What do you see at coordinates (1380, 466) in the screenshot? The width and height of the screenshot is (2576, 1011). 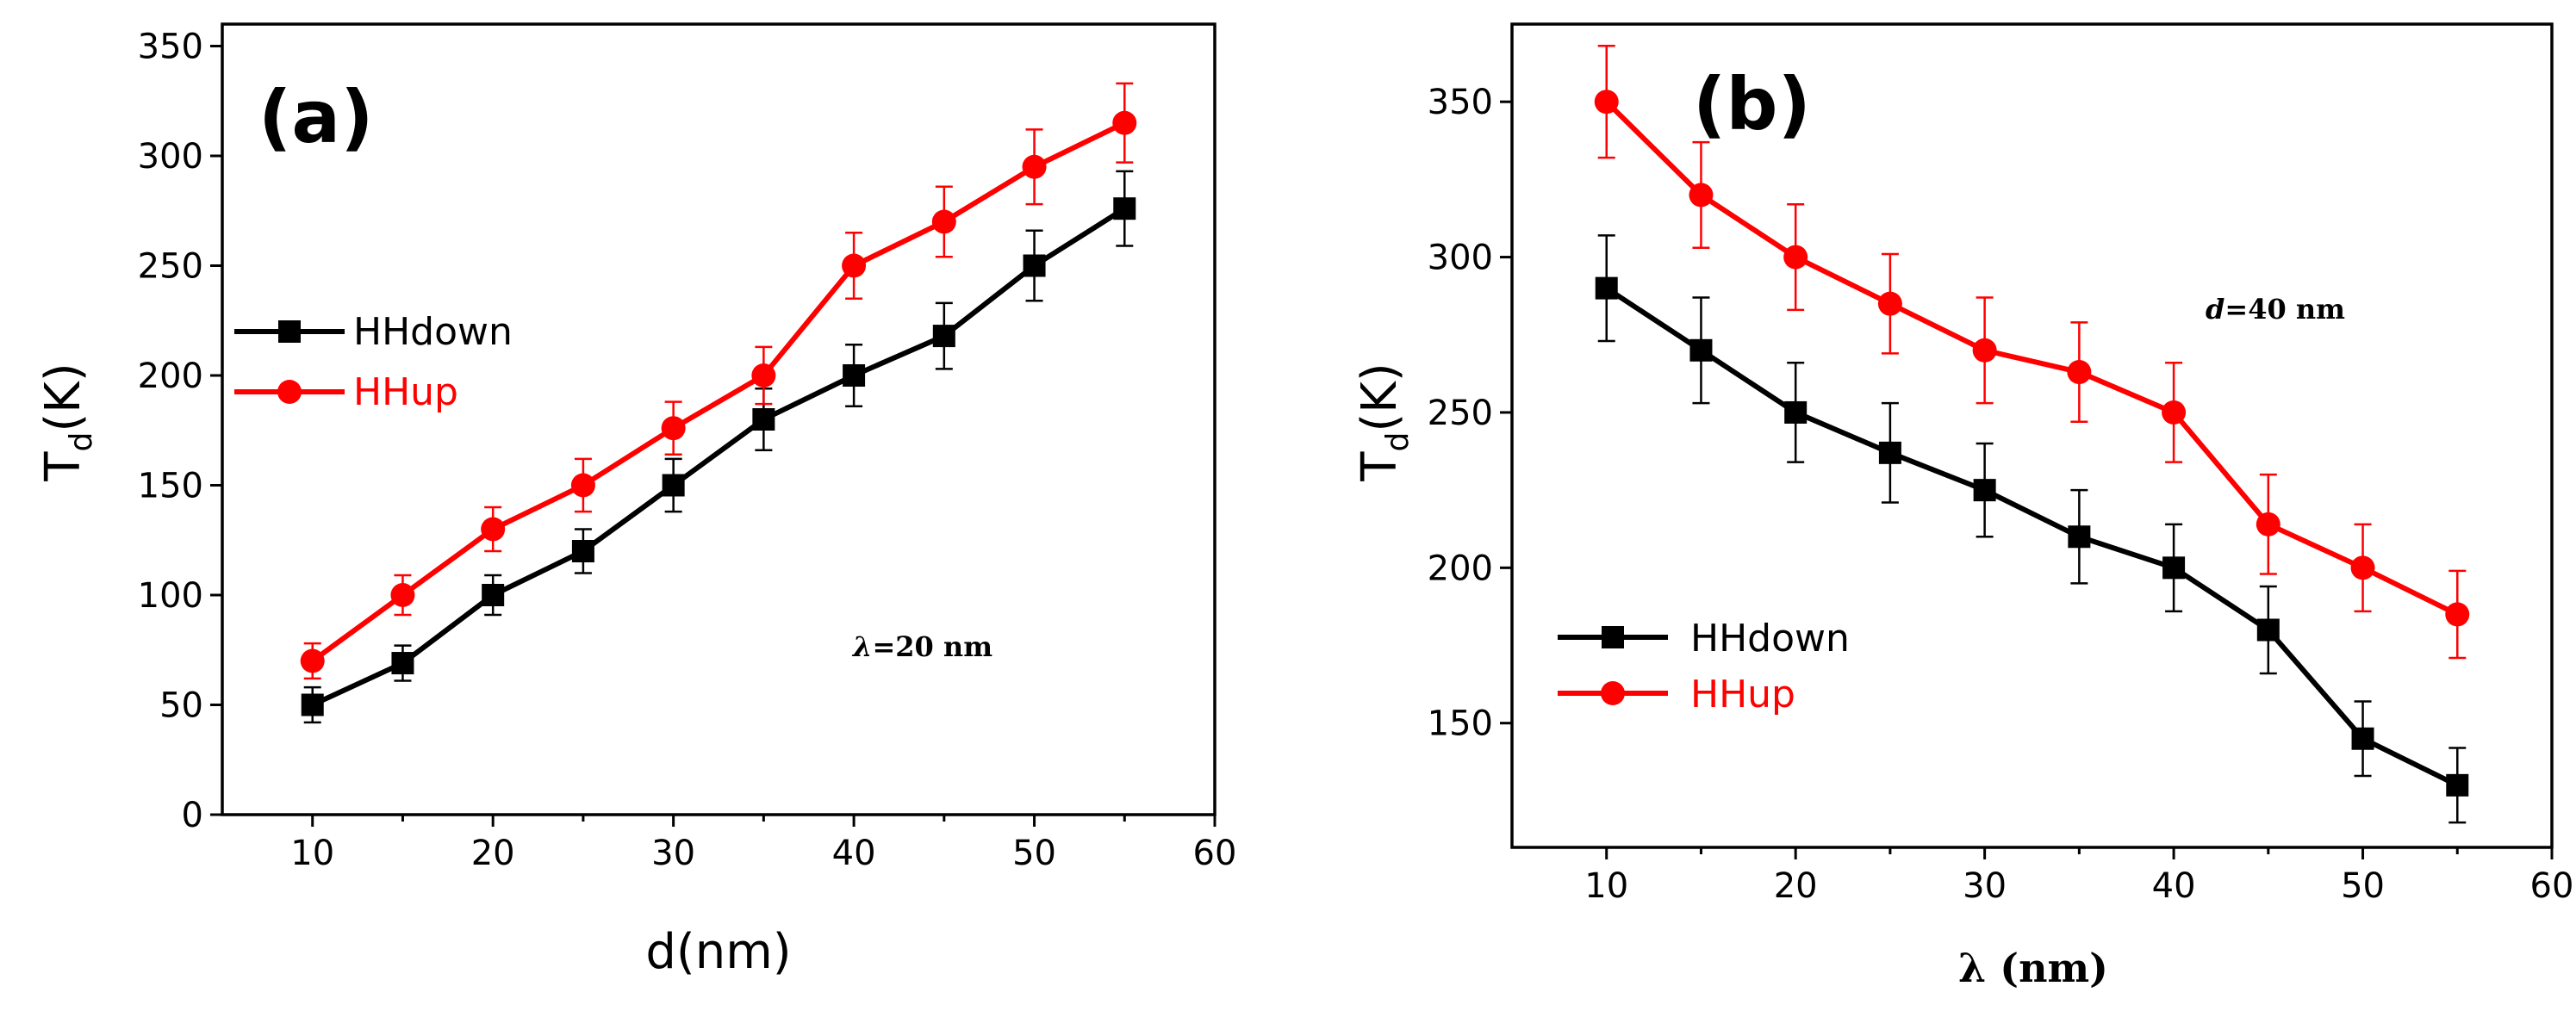 I see `panel-b-ylabel-main: T` at bounding box center [1380, 466].